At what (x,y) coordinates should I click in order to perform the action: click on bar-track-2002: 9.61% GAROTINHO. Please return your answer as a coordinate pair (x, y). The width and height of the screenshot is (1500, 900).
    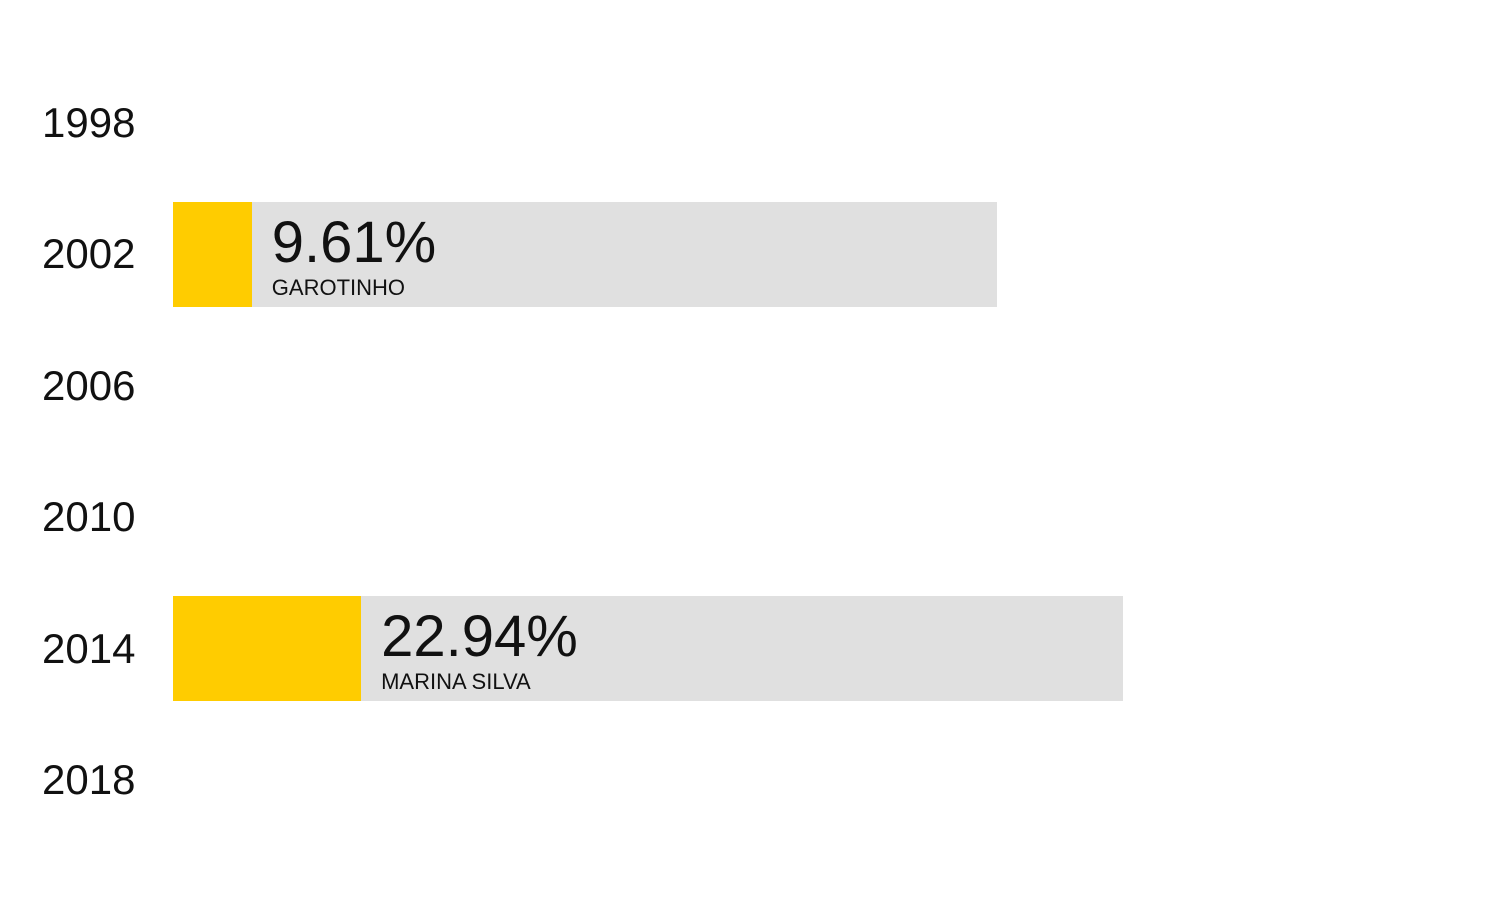
    Looking at the image, I should click on (585, 254).